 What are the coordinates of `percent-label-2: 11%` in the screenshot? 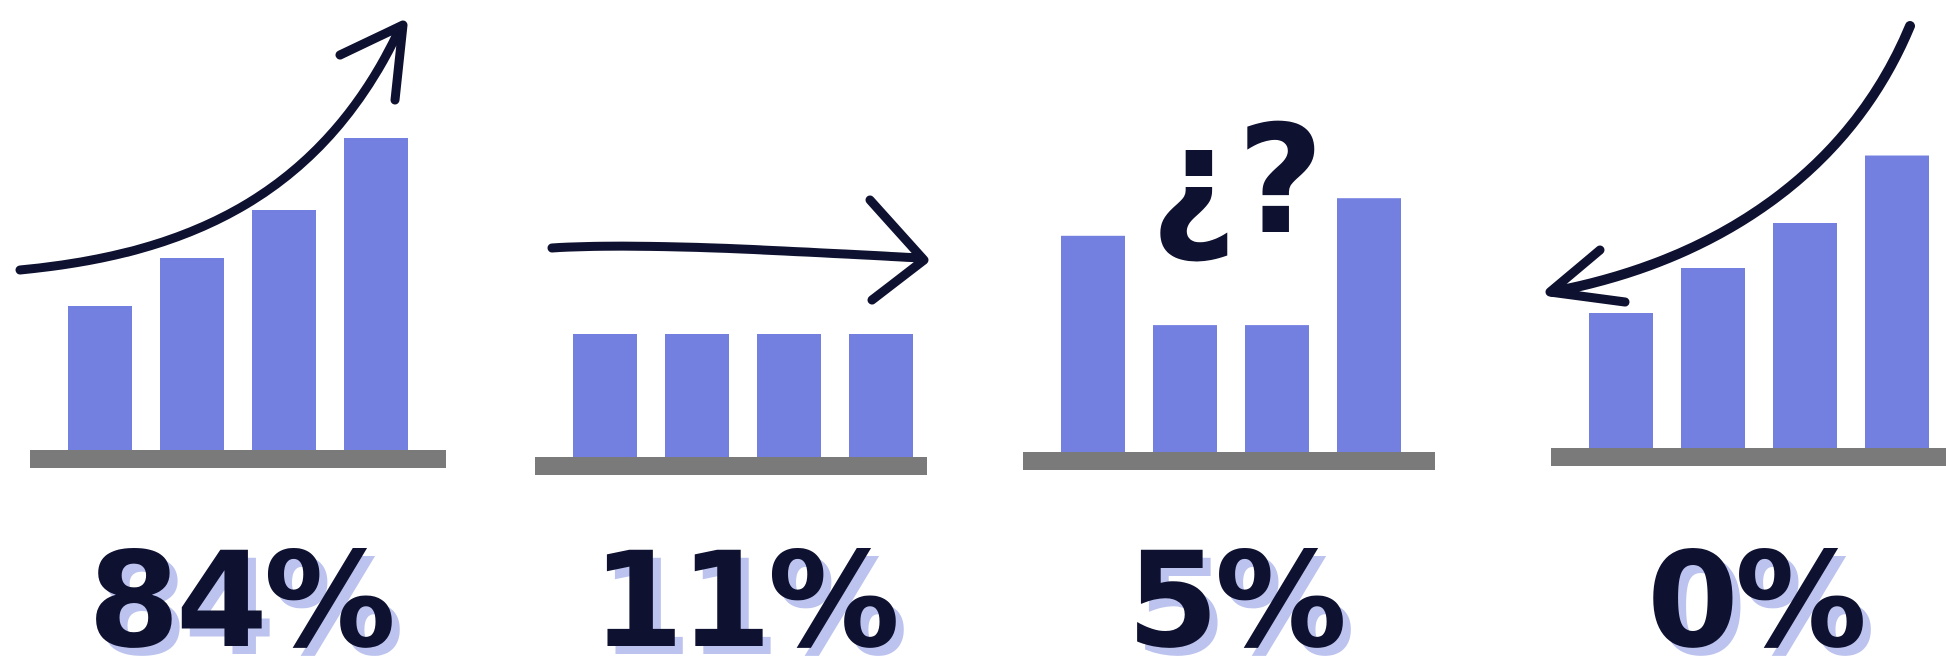 It's located at (744, 598).